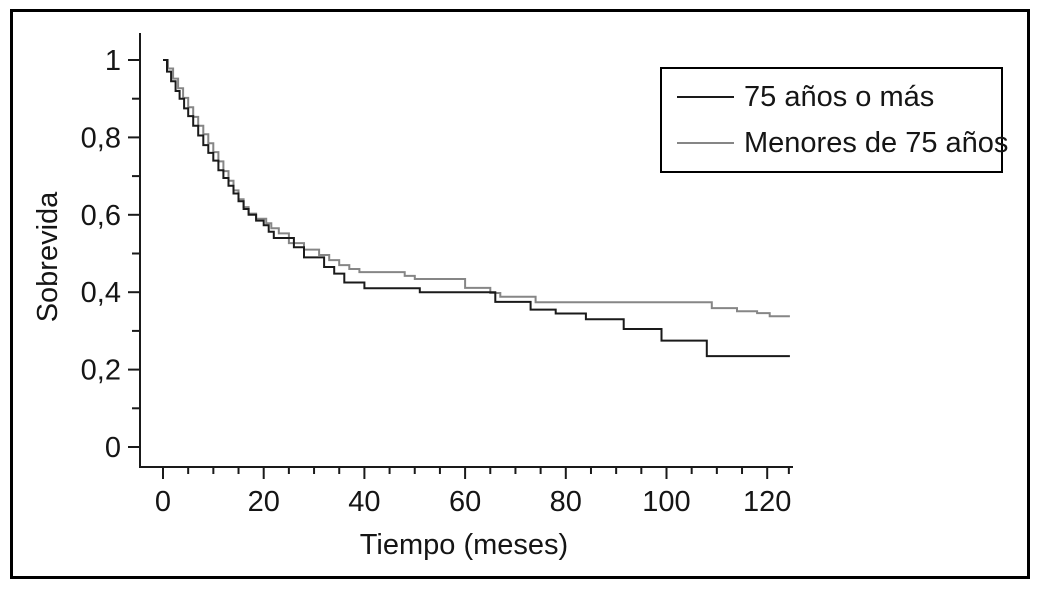 The width and height of the screenshot is (1041, 591). I want to click on x-tick-label: 0, so click(163, 502).